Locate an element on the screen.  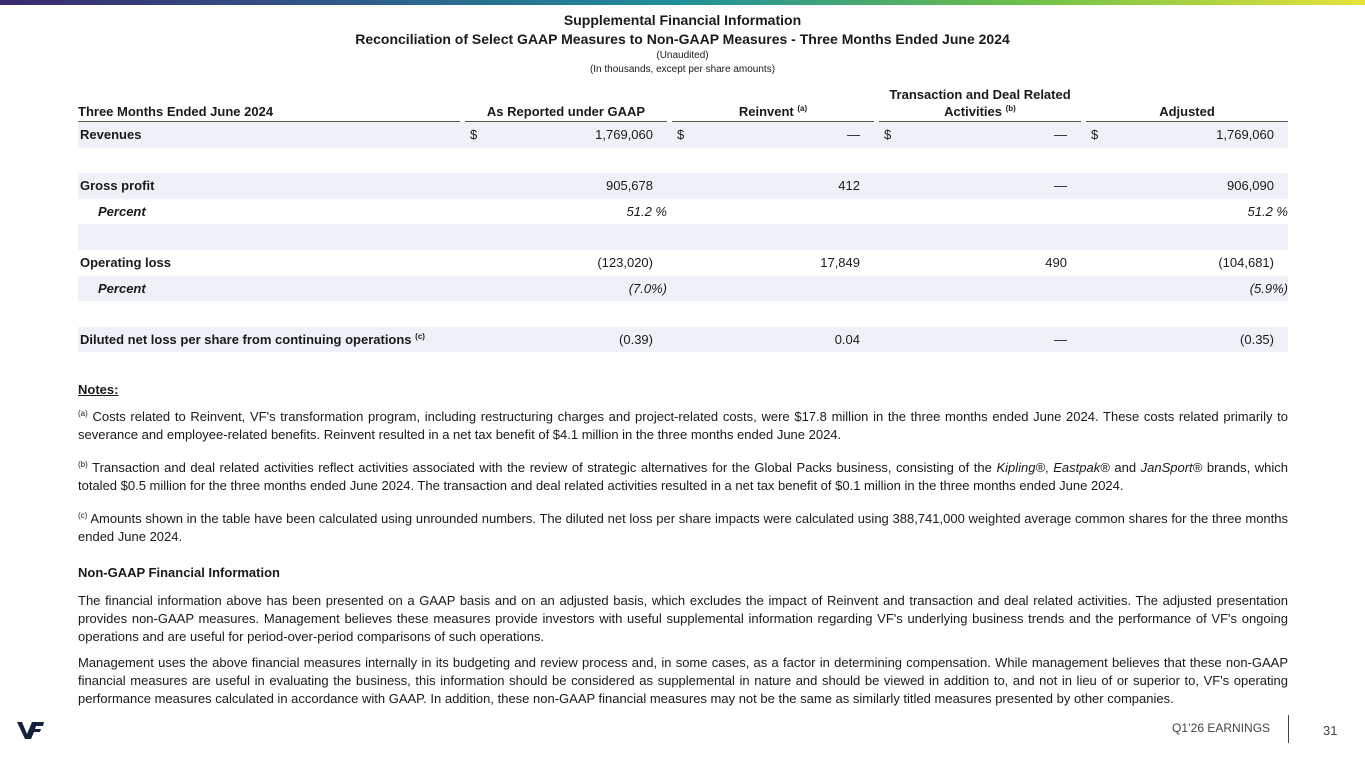
footnote-text: Eastpak® is located at coordinates (1081, 467).